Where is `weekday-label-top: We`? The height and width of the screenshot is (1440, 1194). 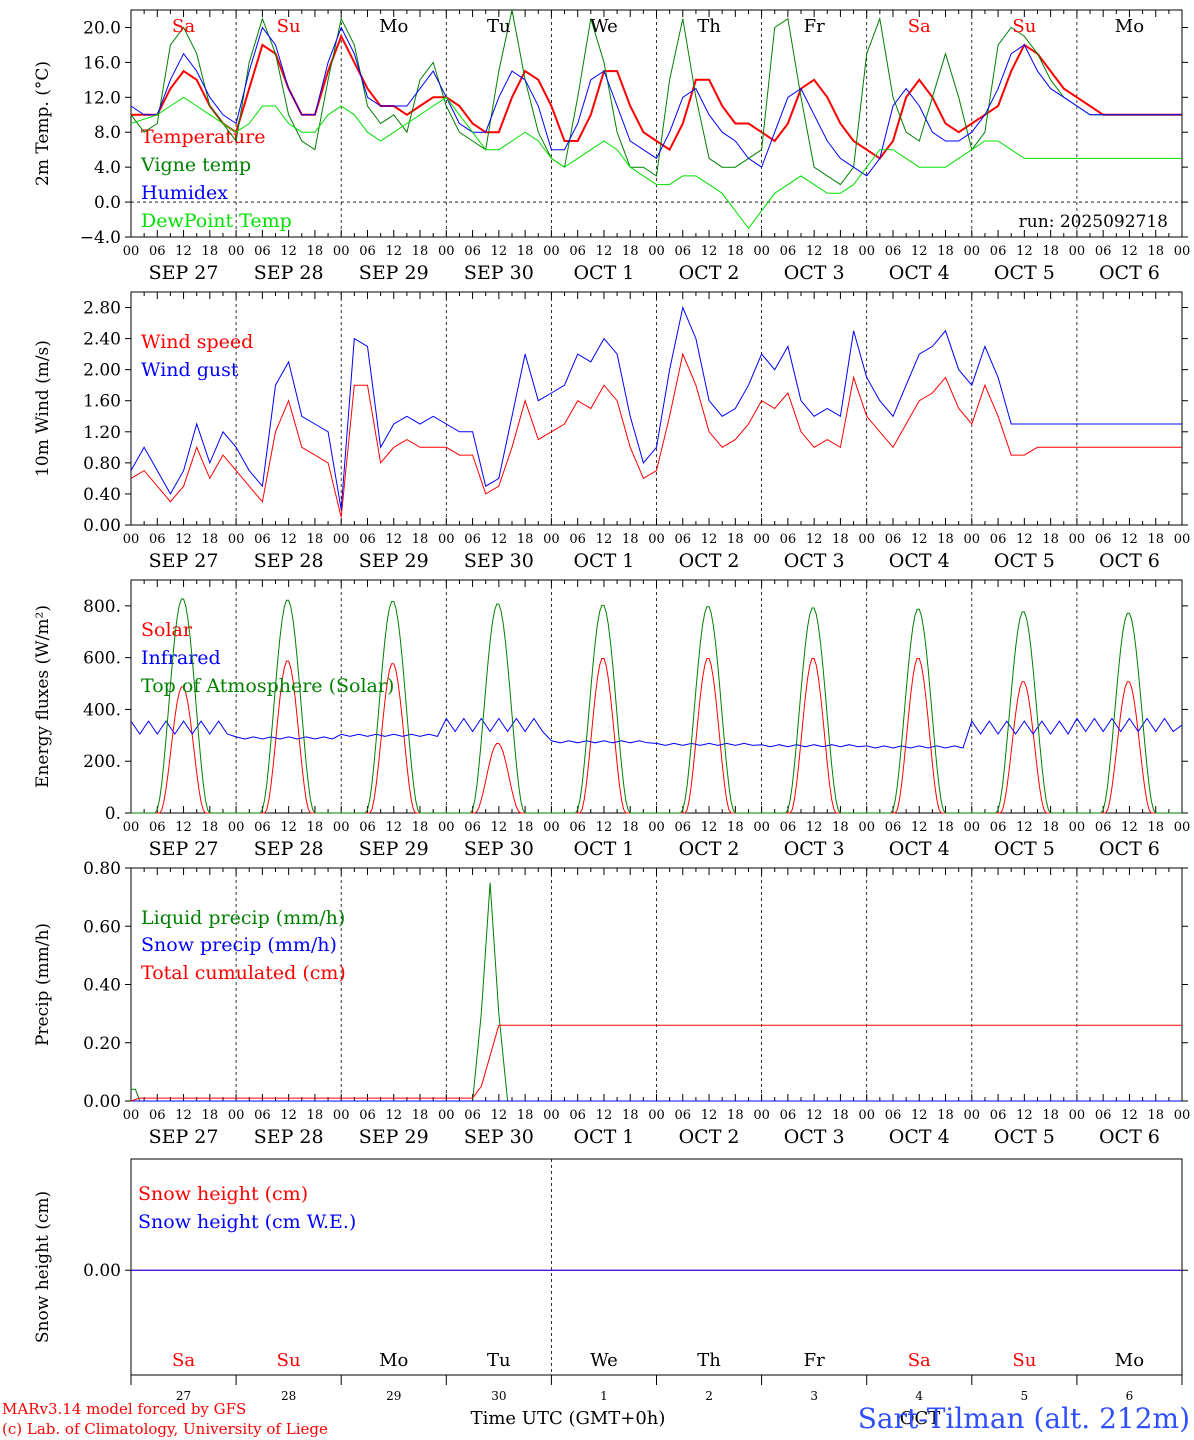 weekday-label-top: We is located at coordinates (604, 26).